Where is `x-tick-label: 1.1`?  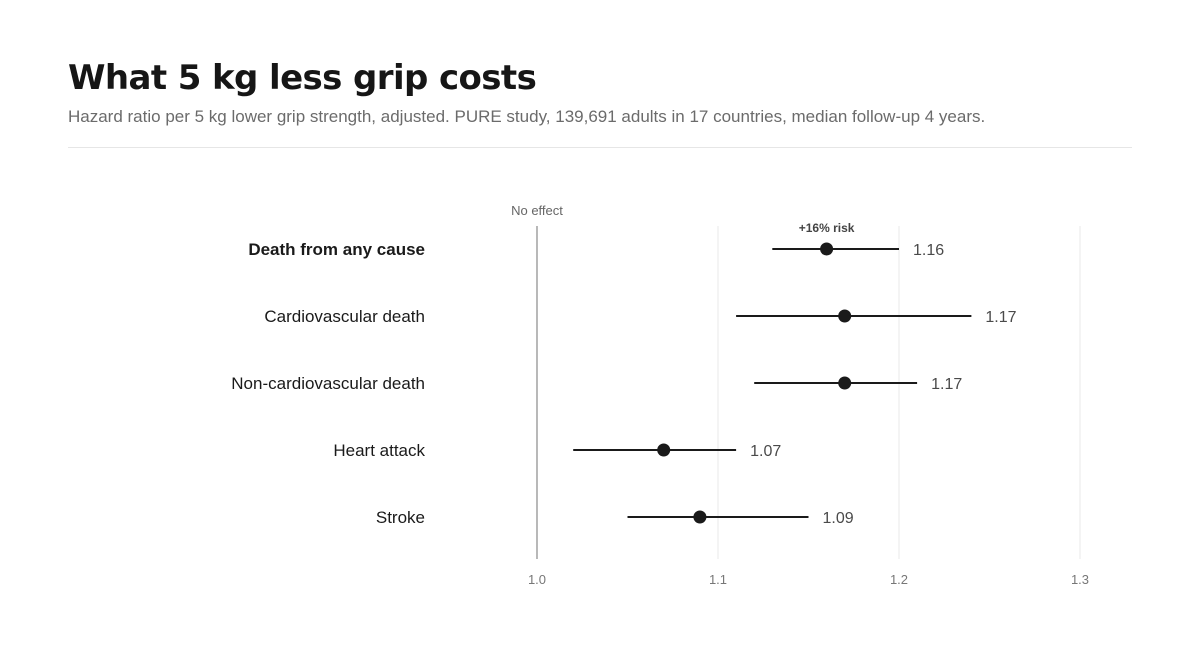 x-tick-label: 1.1 is located at coordinates (718, 579).